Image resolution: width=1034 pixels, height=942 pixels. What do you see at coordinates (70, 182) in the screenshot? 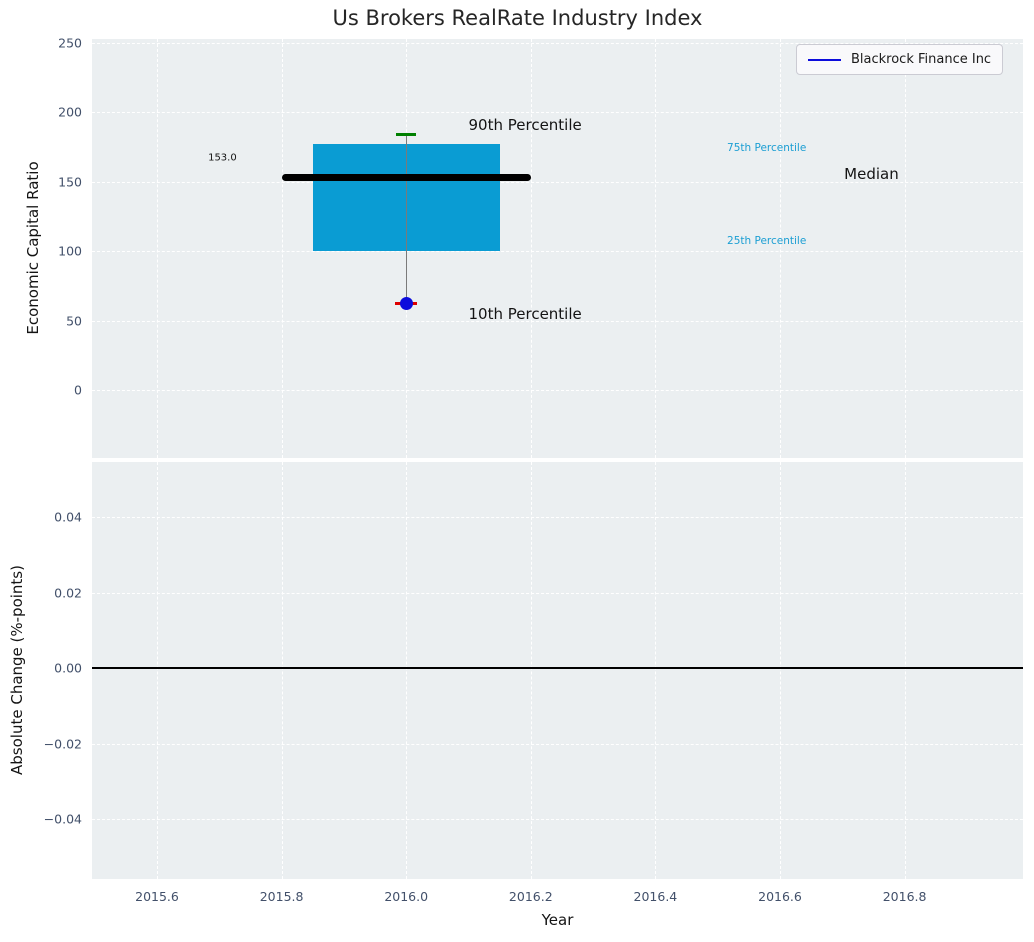
I see `top-y-tick-label: 150` at bounding box center [70, 182].